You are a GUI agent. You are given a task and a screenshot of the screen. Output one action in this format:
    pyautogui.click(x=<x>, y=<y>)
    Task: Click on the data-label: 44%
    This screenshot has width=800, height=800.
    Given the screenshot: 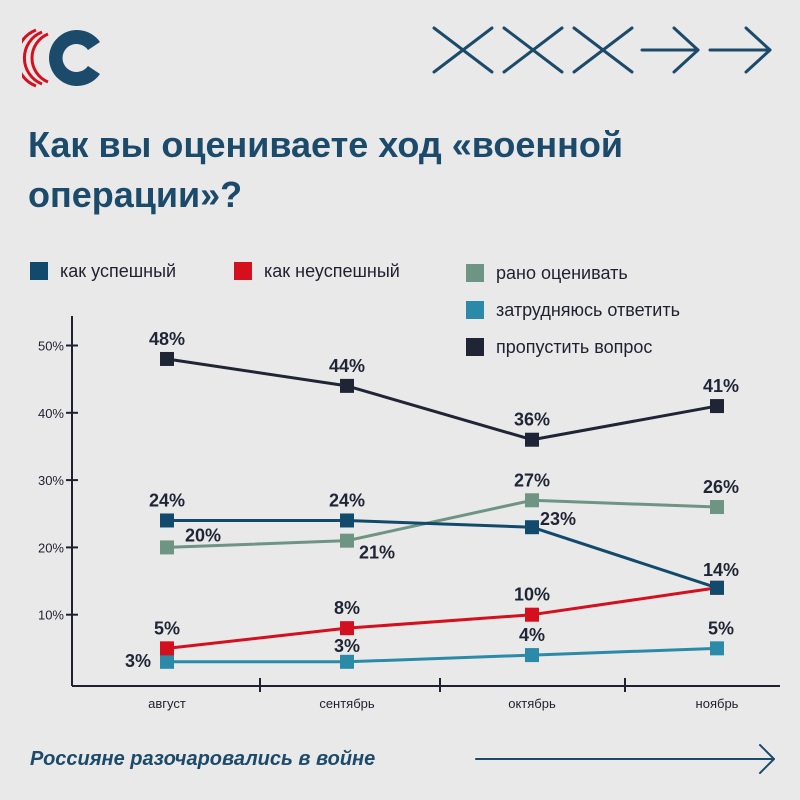 What is the action you would take?
    pyautogui.click(x=347, y=366)
    